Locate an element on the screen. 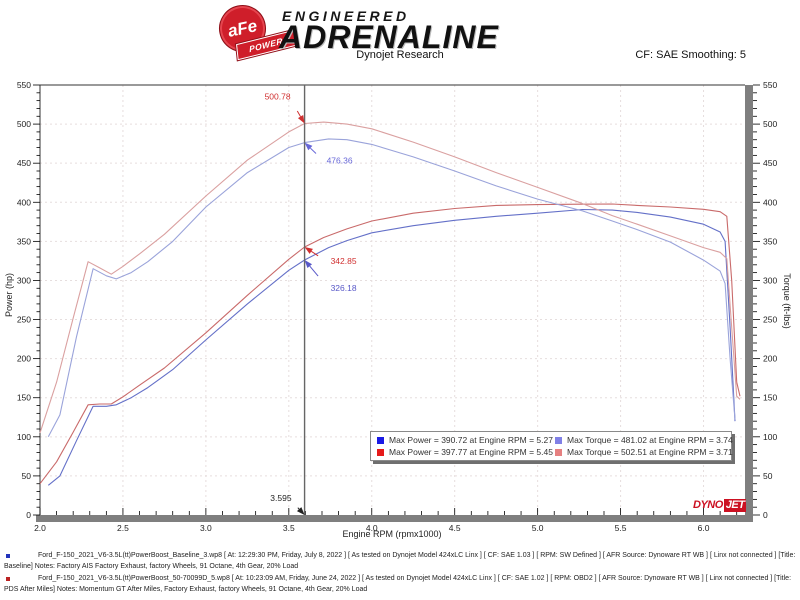 Image resolution: width=800 pixels, height=600 pixels. torque-axis-bar is located at coordinates (749, 303).